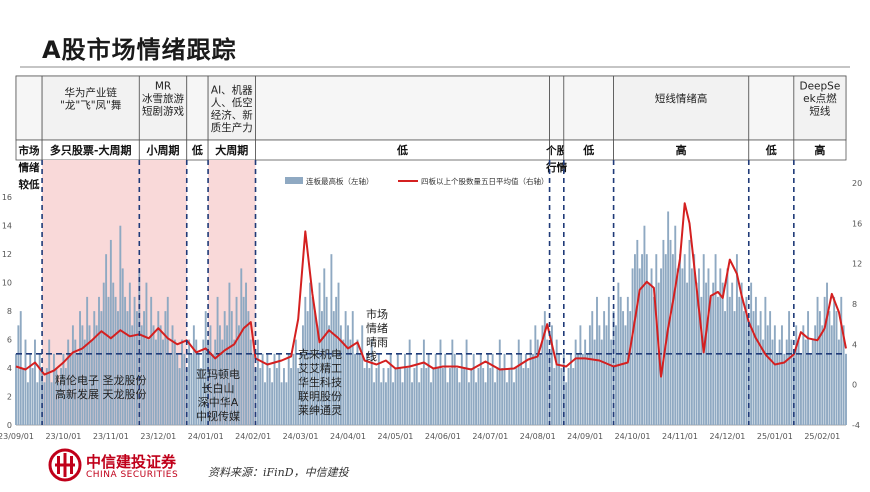  What do you see at coordinates (681, 98) in the screenshot?
I see `theme-header-label: 短线情绪高` at bounding box center [681, 98].